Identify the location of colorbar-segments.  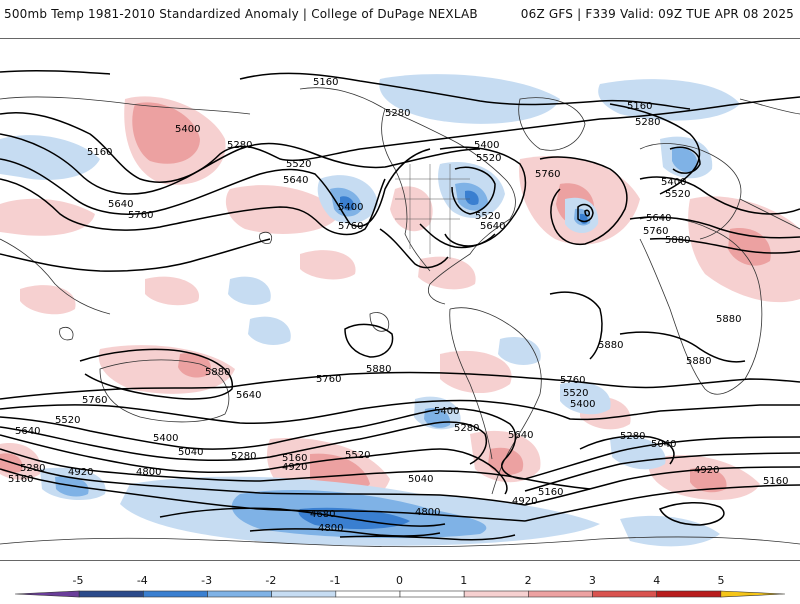
(400, 594).